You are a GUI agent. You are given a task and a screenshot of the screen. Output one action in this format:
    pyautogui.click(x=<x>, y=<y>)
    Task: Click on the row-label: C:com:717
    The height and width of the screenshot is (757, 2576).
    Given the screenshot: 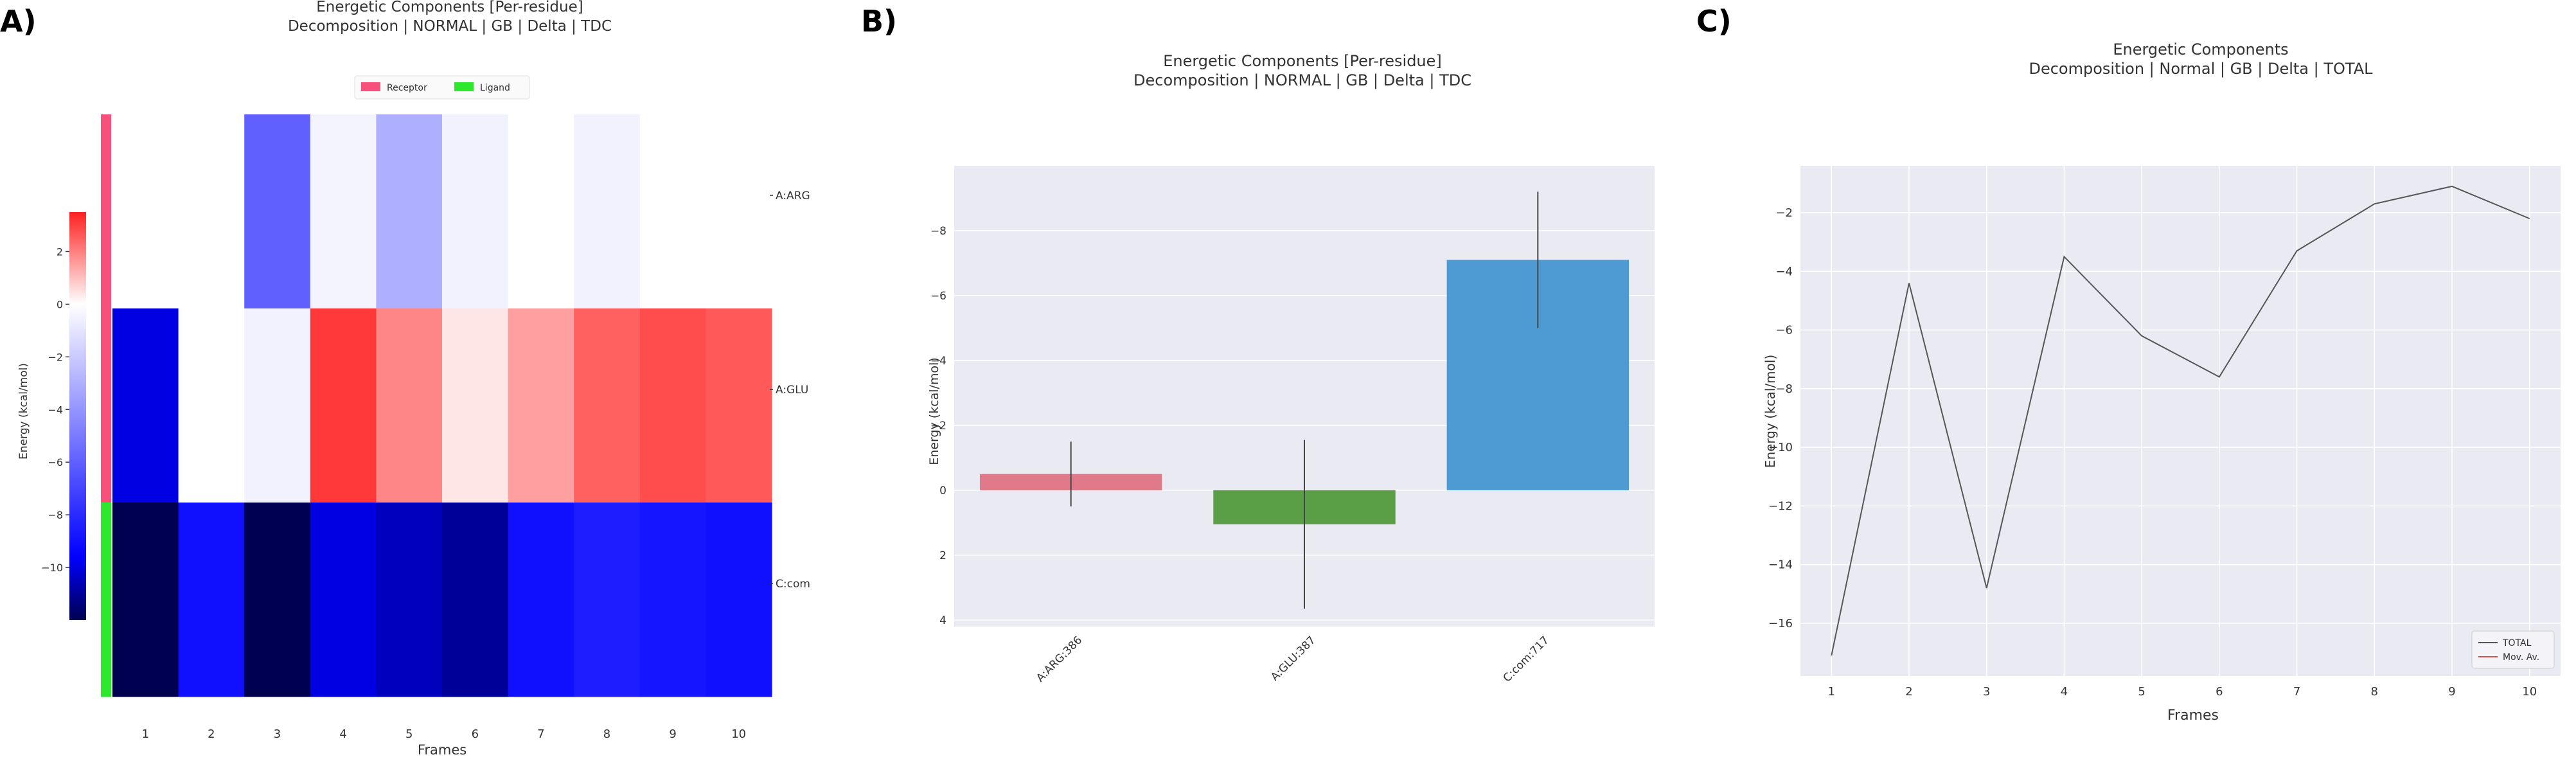 What is the action you would take?
    pyautogui.click(x=793, y=584)
    